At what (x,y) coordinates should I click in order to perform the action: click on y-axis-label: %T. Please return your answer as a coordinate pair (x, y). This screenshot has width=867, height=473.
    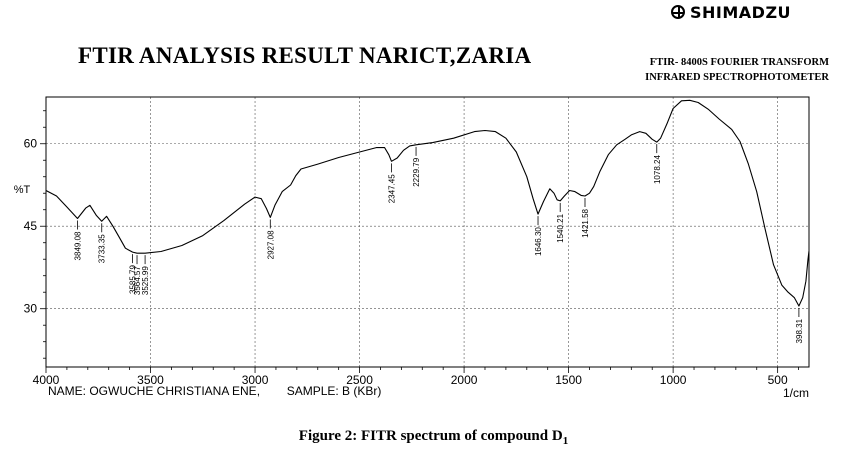
    Looking at the image, I should click on (22, 190).